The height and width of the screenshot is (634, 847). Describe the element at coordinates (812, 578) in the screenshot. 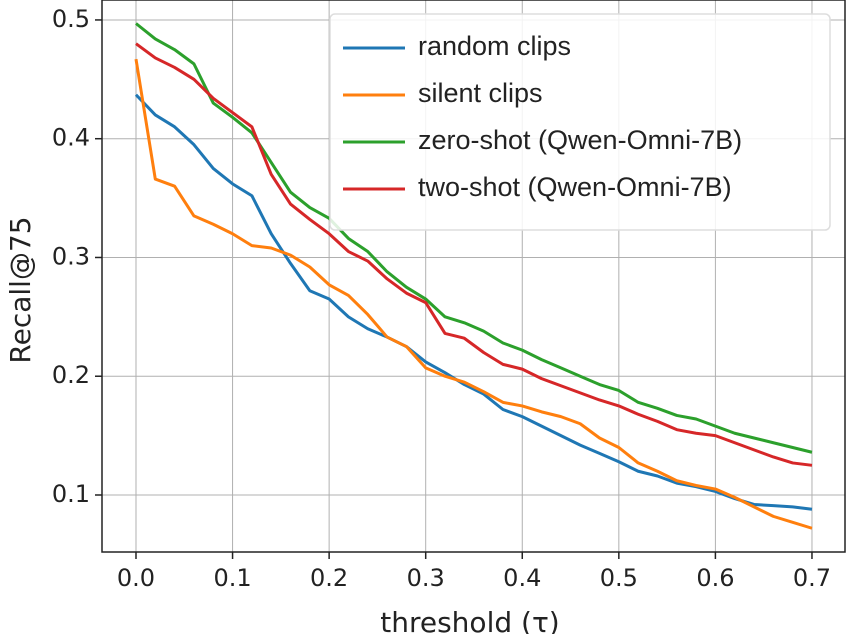

I see `x-tick-label: 0.7` at that location.